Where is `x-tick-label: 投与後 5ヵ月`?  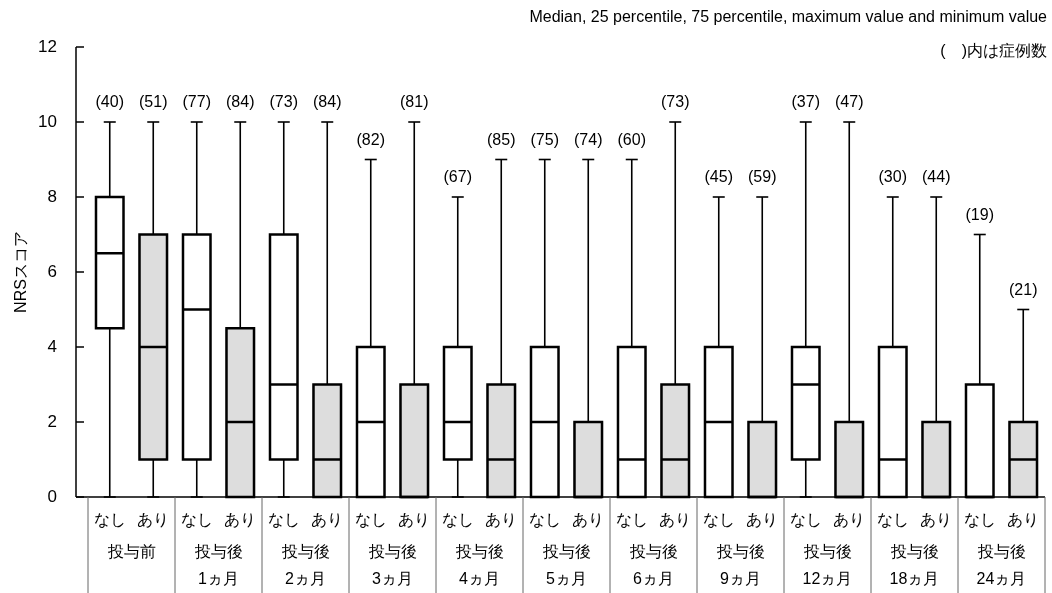
x-tick-label: 投与後 5ヵ月 is located at coordinates (566, 565).